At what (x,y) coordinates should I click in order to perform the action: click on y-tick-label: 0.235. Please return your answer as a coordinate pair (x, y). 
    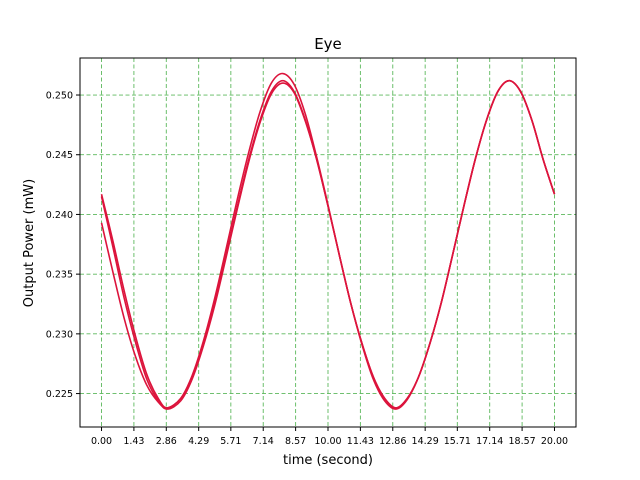
    Looking at the image, I should click on (59, 275).